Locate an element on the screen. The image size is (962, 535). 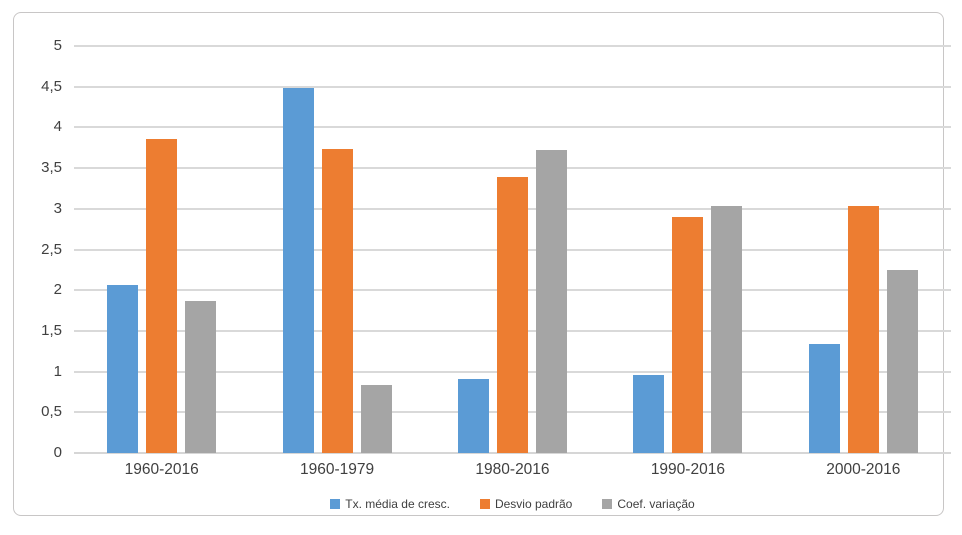
y-axis-tick-label: 1 is located at coordinates (57, 371).